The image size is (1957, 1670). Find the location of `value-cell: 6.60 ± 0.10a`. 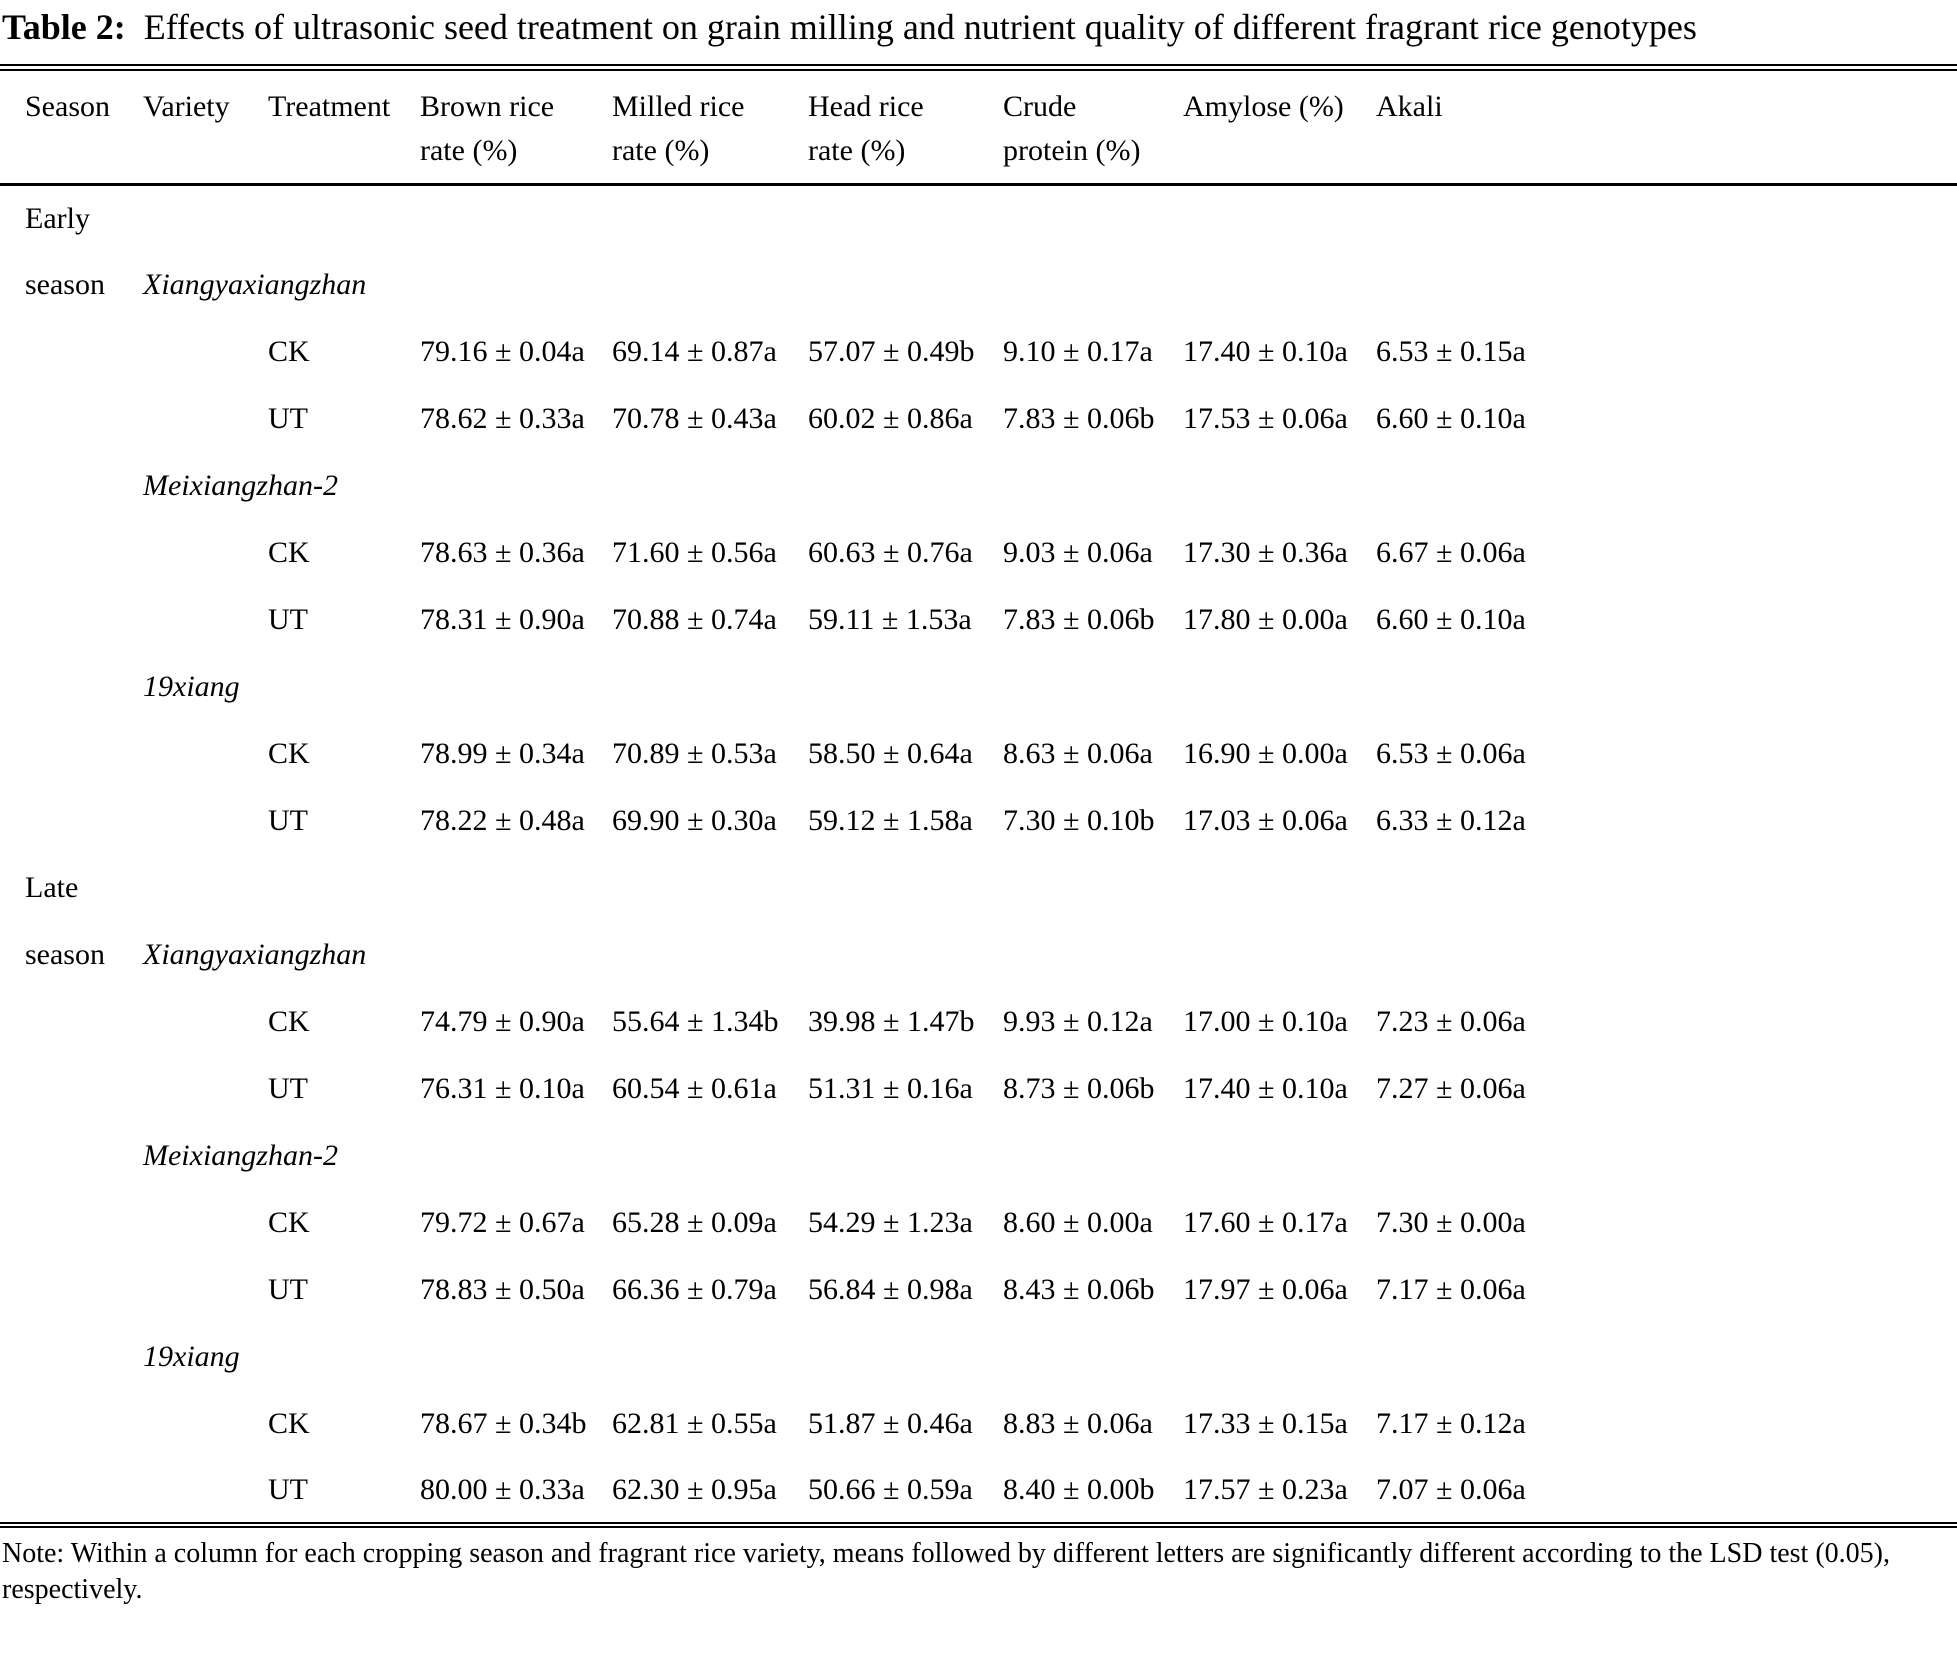

value-cell: 6.60 ± 0.10a is located at coordinates (1451, 619).